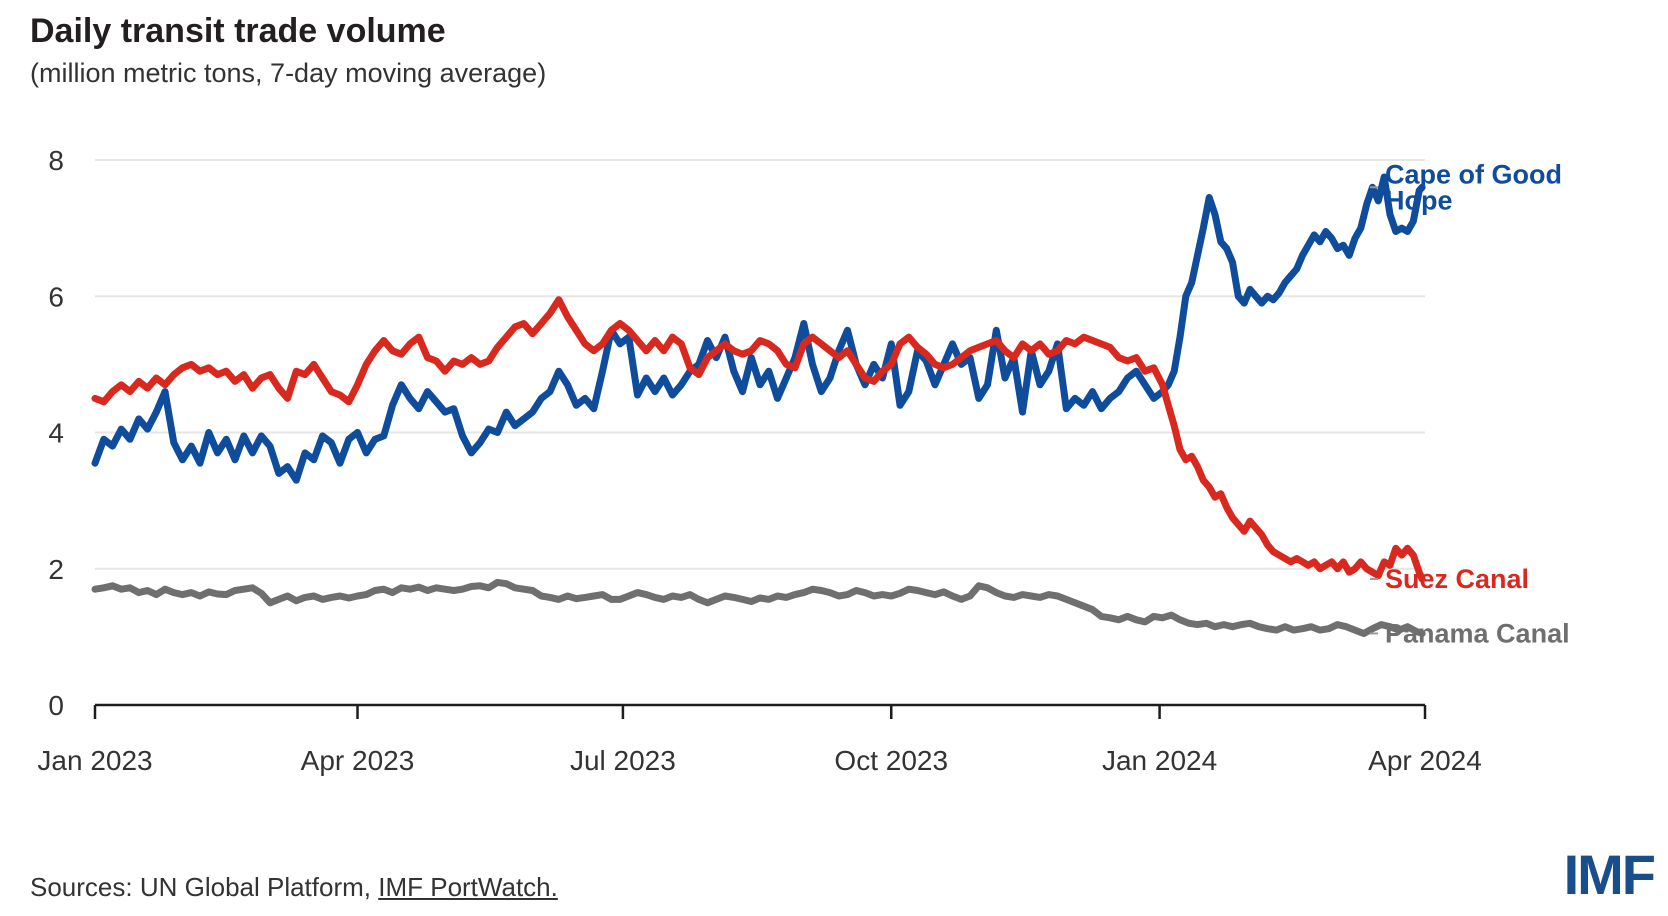 This screenshot has height=916, width=1668. What do you see at coordinates (204, 887) in the screenshot?
I see `source-text: Sources: UN Global Platform,` at bounding box center [204, 887].